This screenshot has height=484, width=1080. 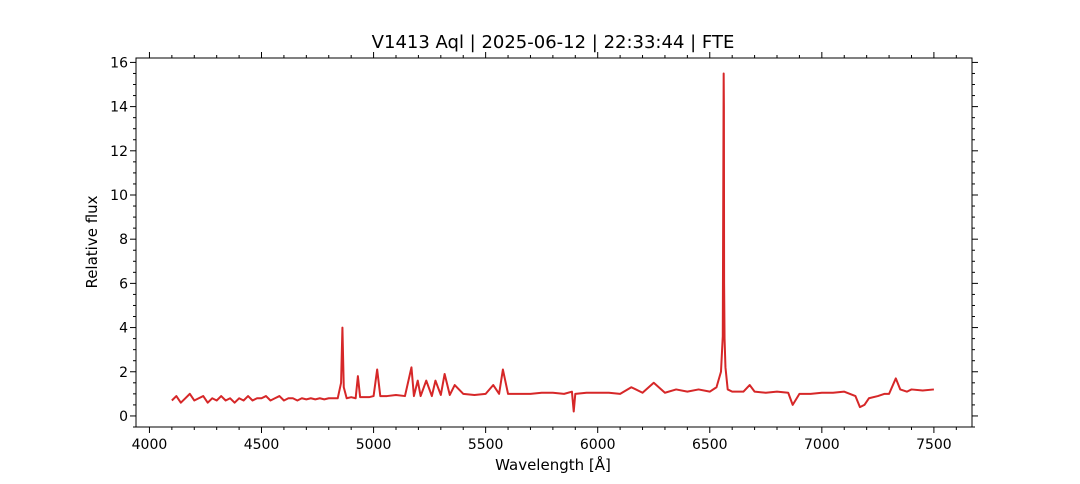 What do you see at coordinates (553, 42) in the screenshot?
I see `chart-title: V1413 Aql | 2025-06-12 | 22:33:44 | FTE` at bounding box center [553, 42].